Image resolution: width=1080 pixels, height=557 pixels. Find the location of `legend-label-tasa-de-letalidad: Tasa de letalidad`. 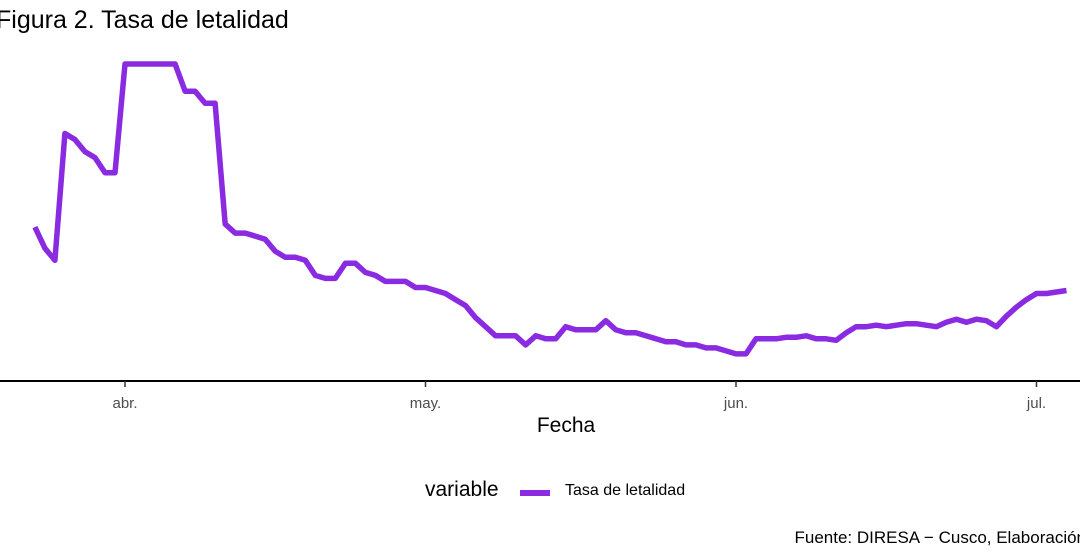

legend-label-tasa-de-letalidad: Tasa de letalidad is located at coordinates (625, 490).